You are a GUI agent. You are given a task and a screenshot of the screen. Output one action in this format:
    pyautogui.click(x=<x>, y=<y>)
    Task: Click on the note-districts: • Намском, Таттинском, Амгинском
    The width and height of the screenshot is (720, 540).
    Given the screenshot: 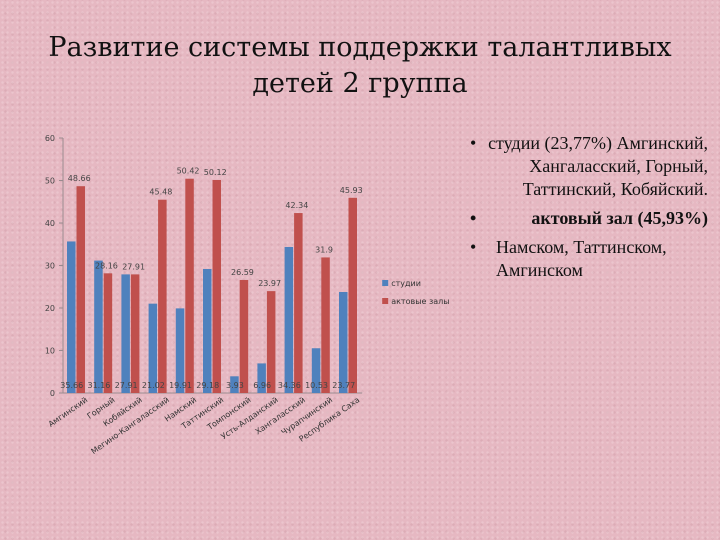 What is the action you would take?
    pyautogui.click(x=568, y=258)
    